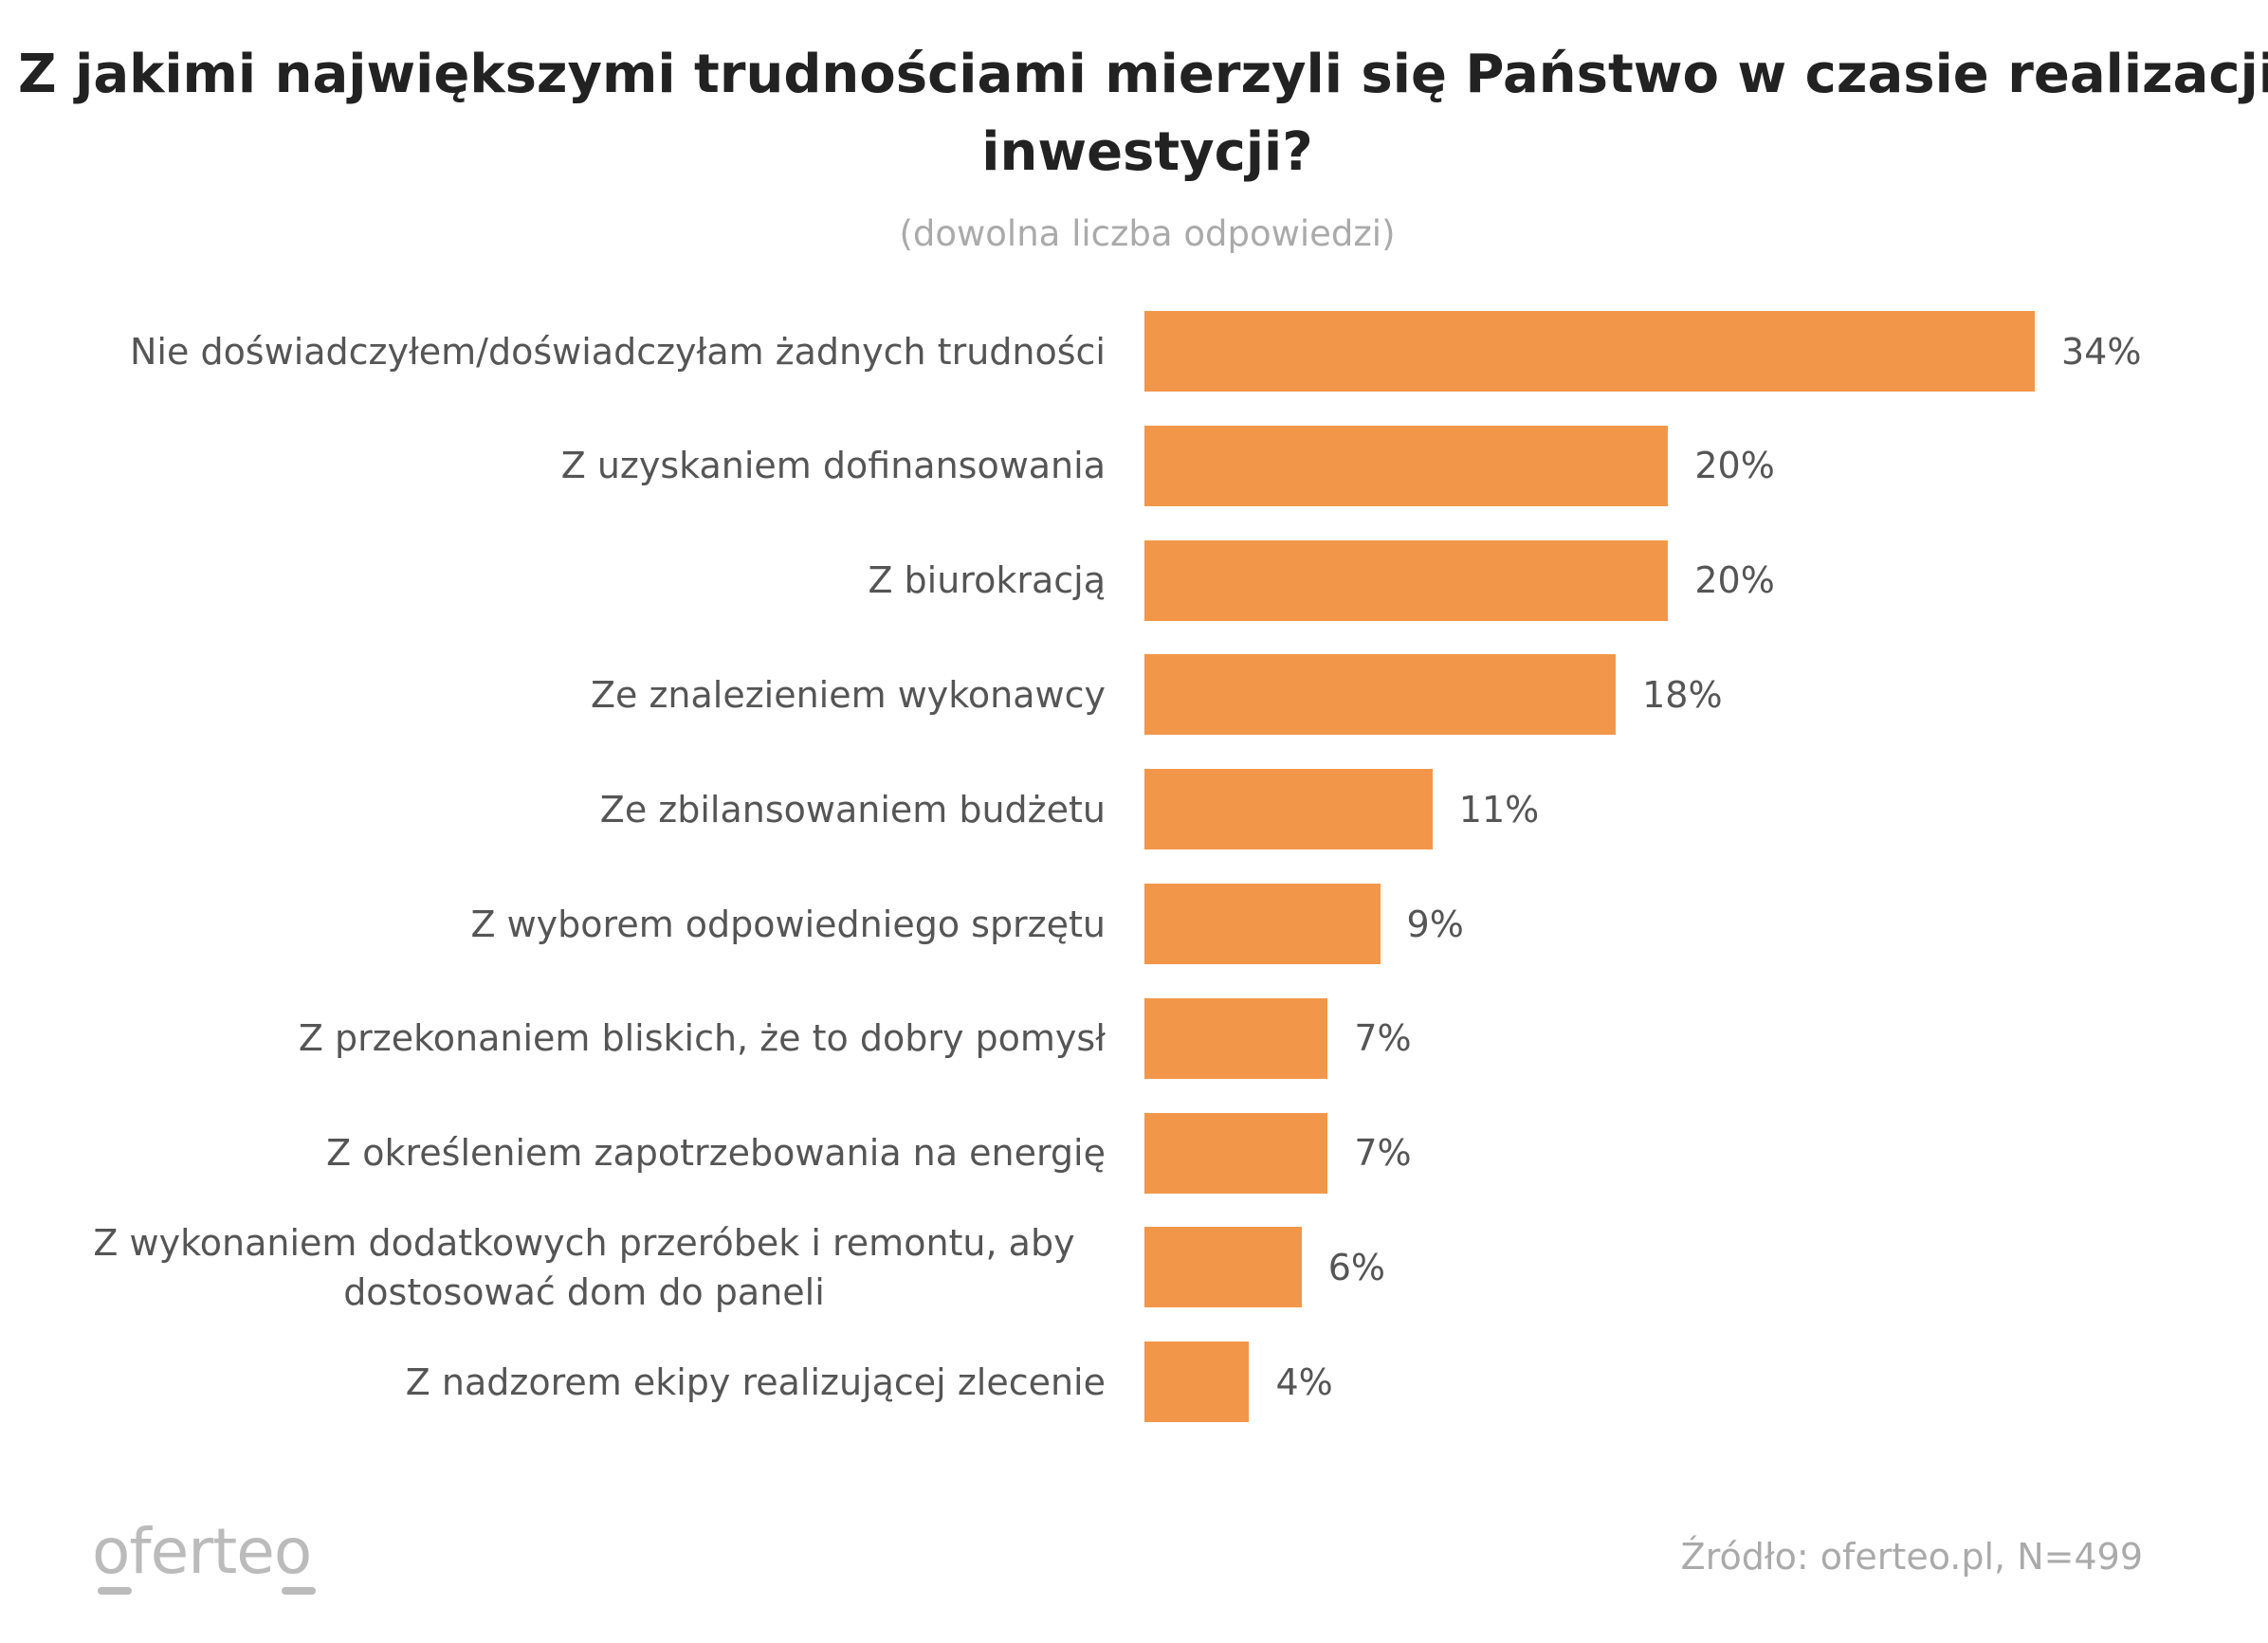 Image resolution: width=2268 pixels, height=1643 pixels. What do you see at coordinates (1304, 1381) in the screenshot?
I see `value-label: 4%` at bounding box center [1304, 1381].